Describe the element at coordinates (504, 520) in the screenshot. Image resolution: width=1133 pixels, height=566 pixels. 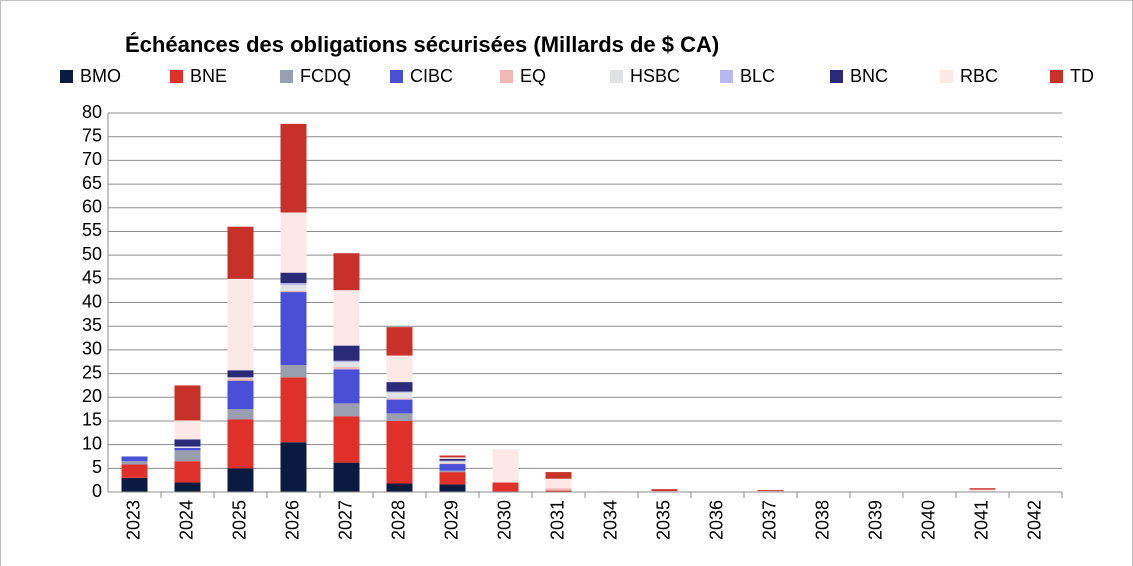
I see `x-tick-label: 2030` at that location.